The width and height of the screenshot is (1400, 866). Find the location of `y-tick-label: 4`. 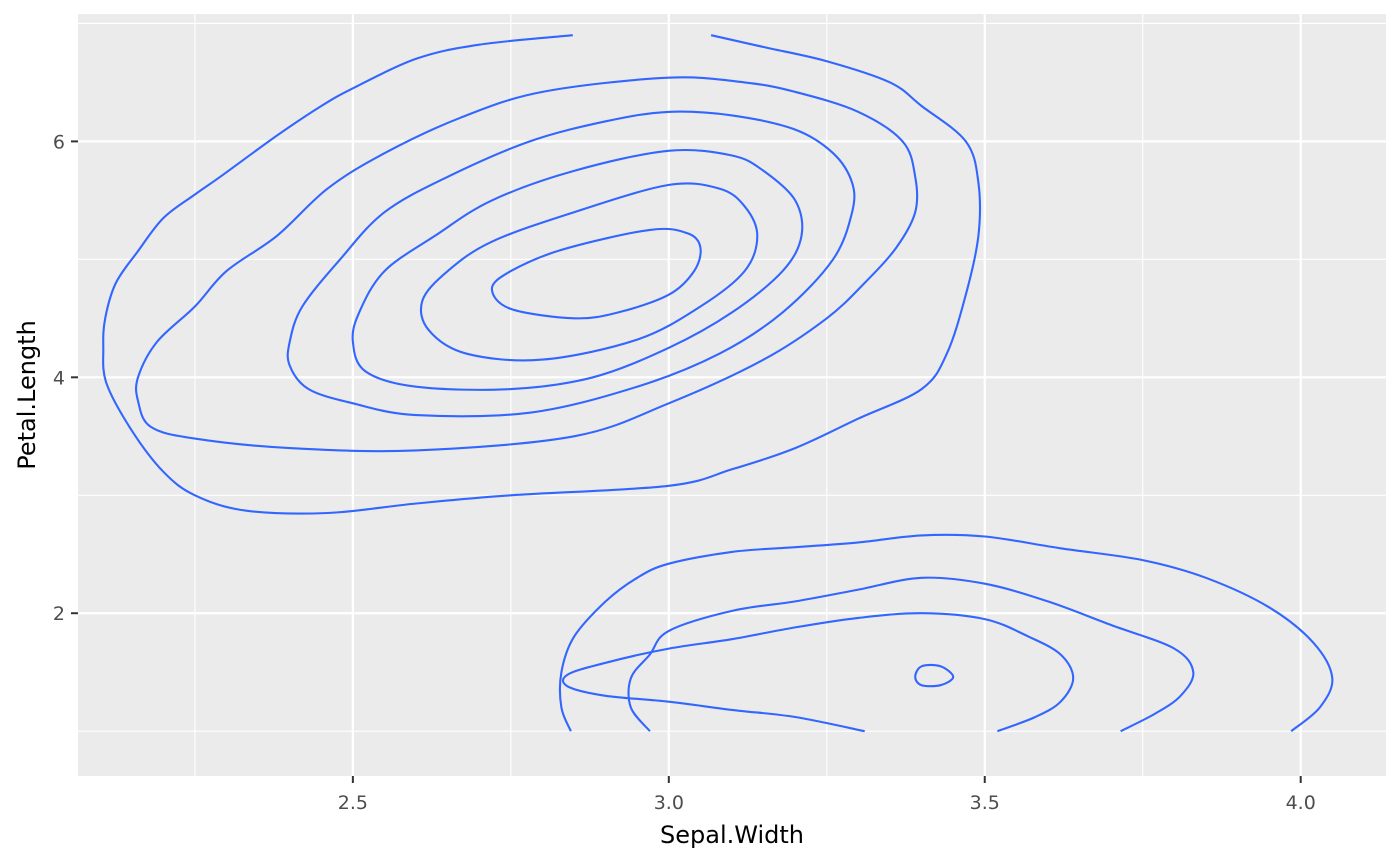

y-tick-label: 4 is located at coordinates (59, 378).